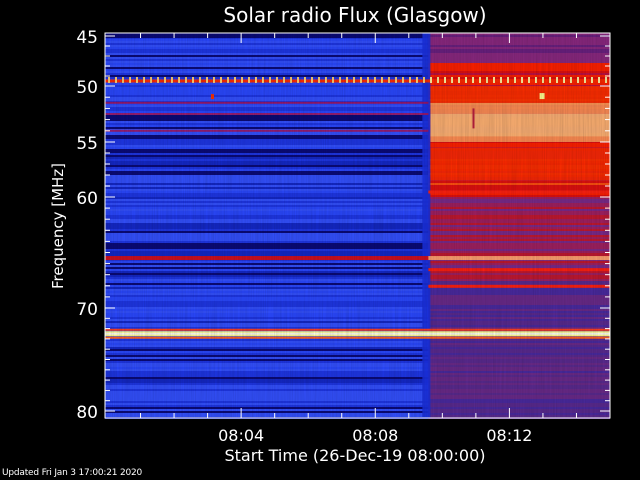 This screenshot has height=480, width=640. What do you see at coordinates (354, 455) in the screenshot?
I see `x-axis-label: Start Time (26-Dec-19 08:00:00)` at bounding box center [354, 455].